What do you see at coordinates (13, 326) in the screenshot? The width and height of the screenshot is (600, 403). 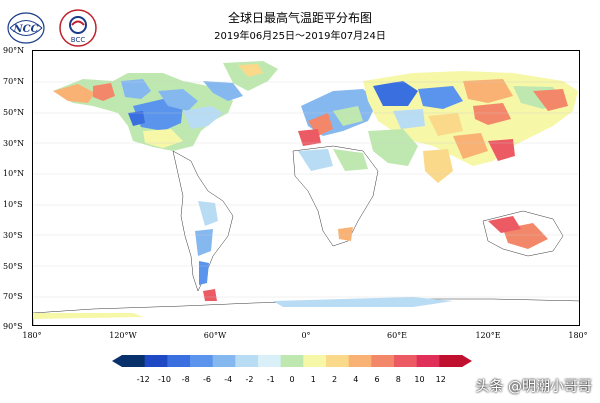 I see `lat-label-90s: 90°S` at bounding box center [13, 326].